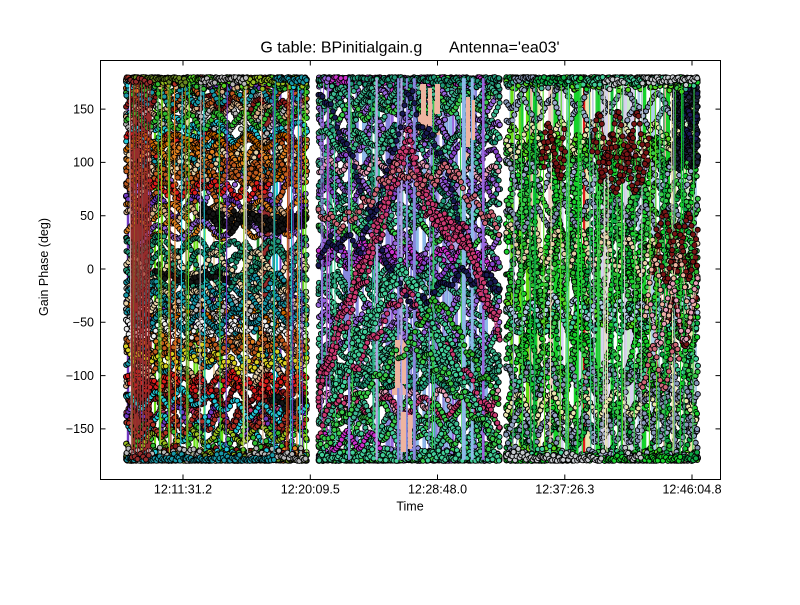  Describe the element at coordinates (83, 163) in the screenshot. I see `svg-text: 100` at that location.